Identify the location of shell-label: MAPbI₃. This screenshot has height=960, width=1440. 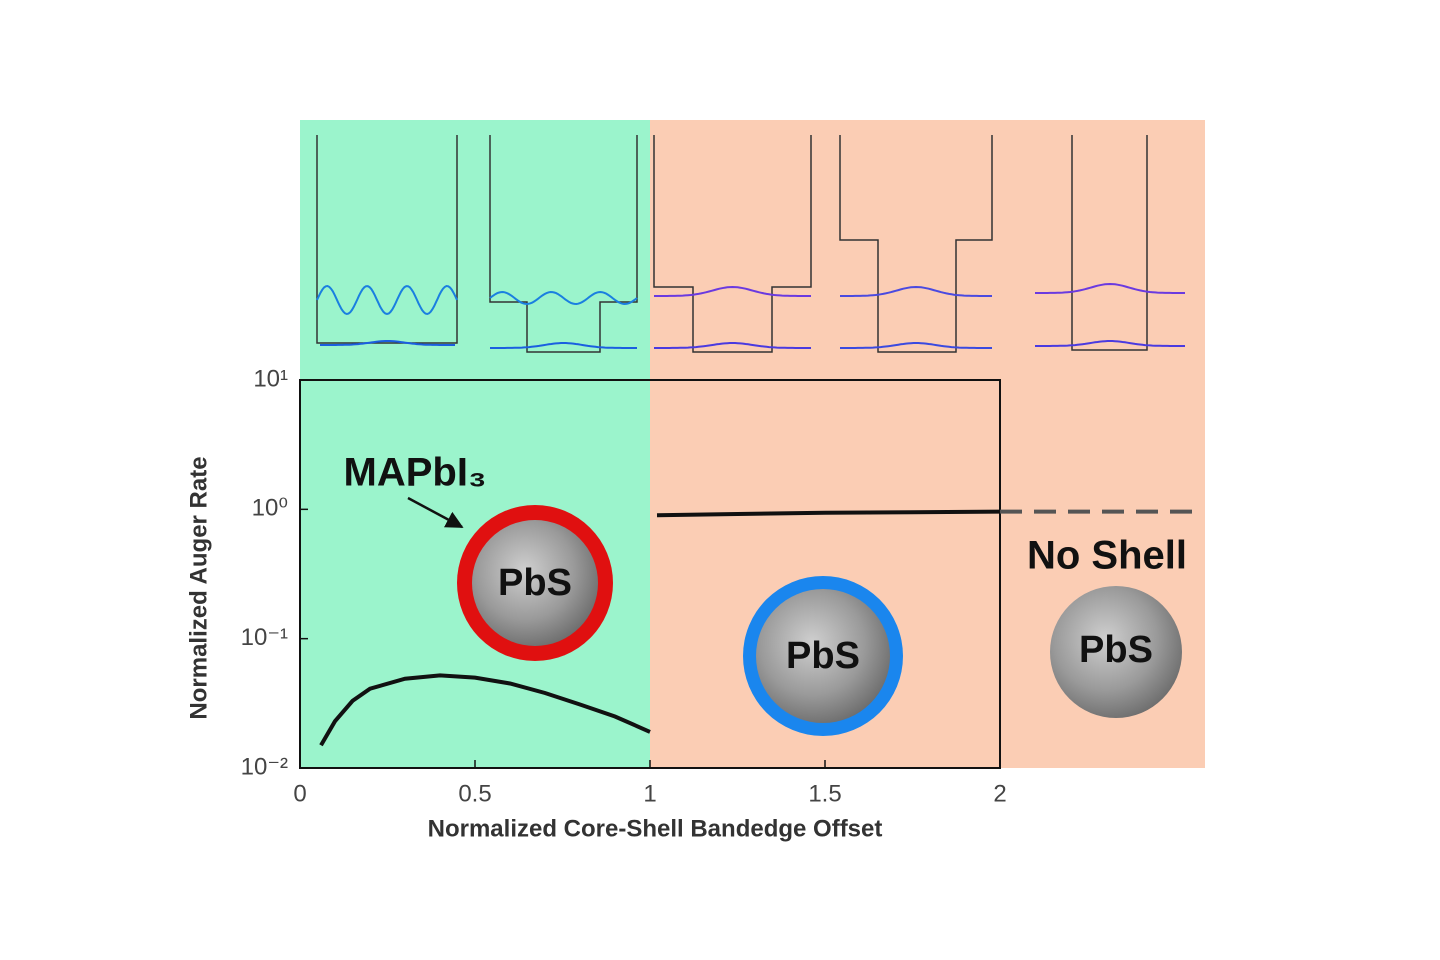
(415, 473).